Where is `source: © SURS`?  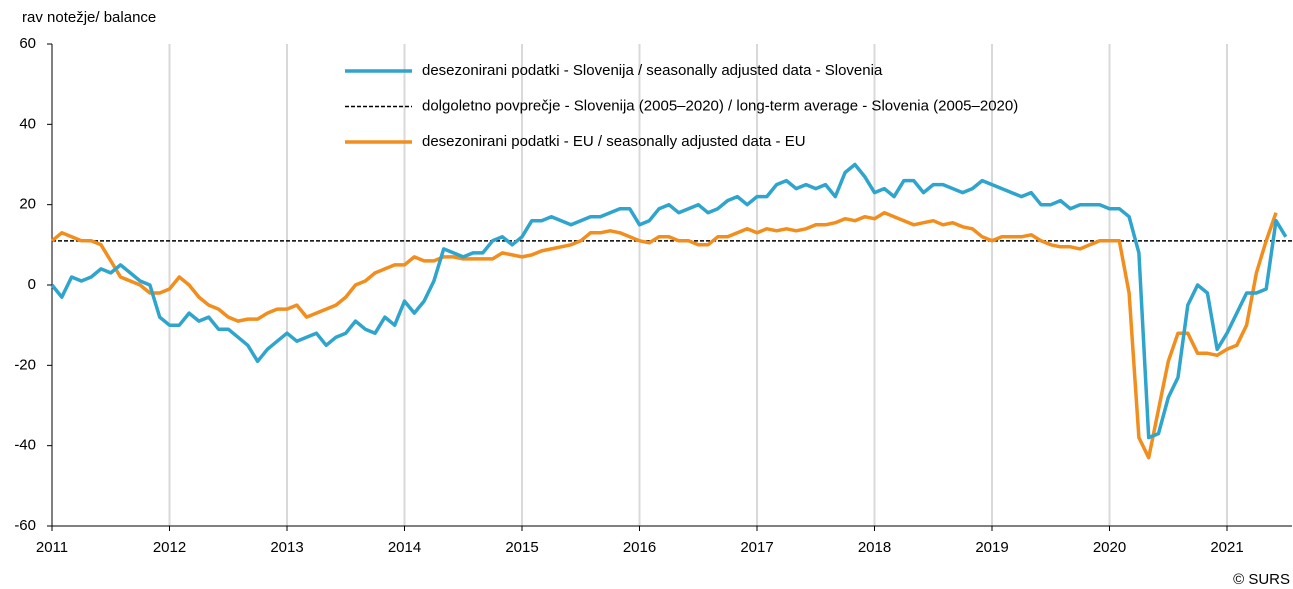
source: © SURS is located at coordinates (1261, 579).